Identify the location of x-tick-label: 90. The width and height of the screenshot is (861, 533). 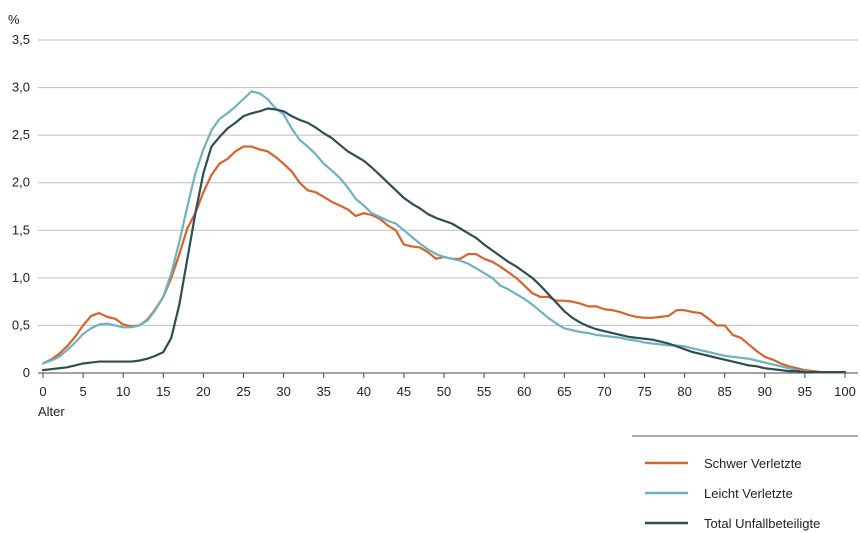
(765, 391).